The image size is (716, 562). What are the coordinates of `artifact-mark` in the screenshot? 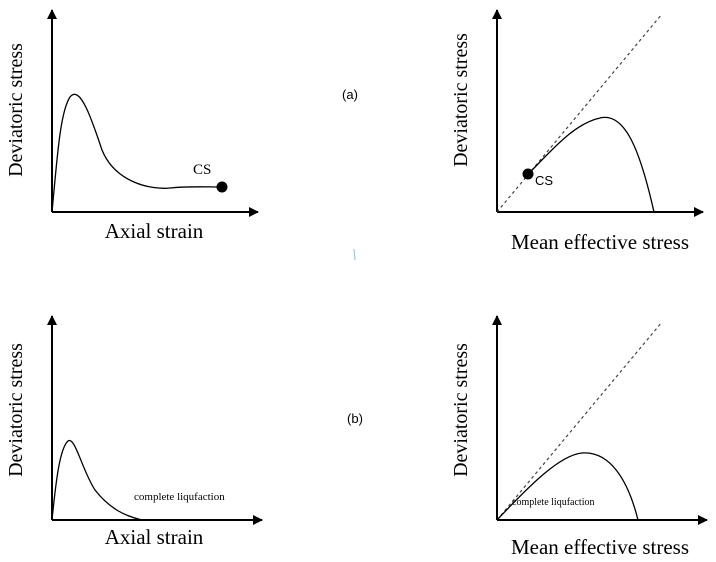 It's located at (354, 254).